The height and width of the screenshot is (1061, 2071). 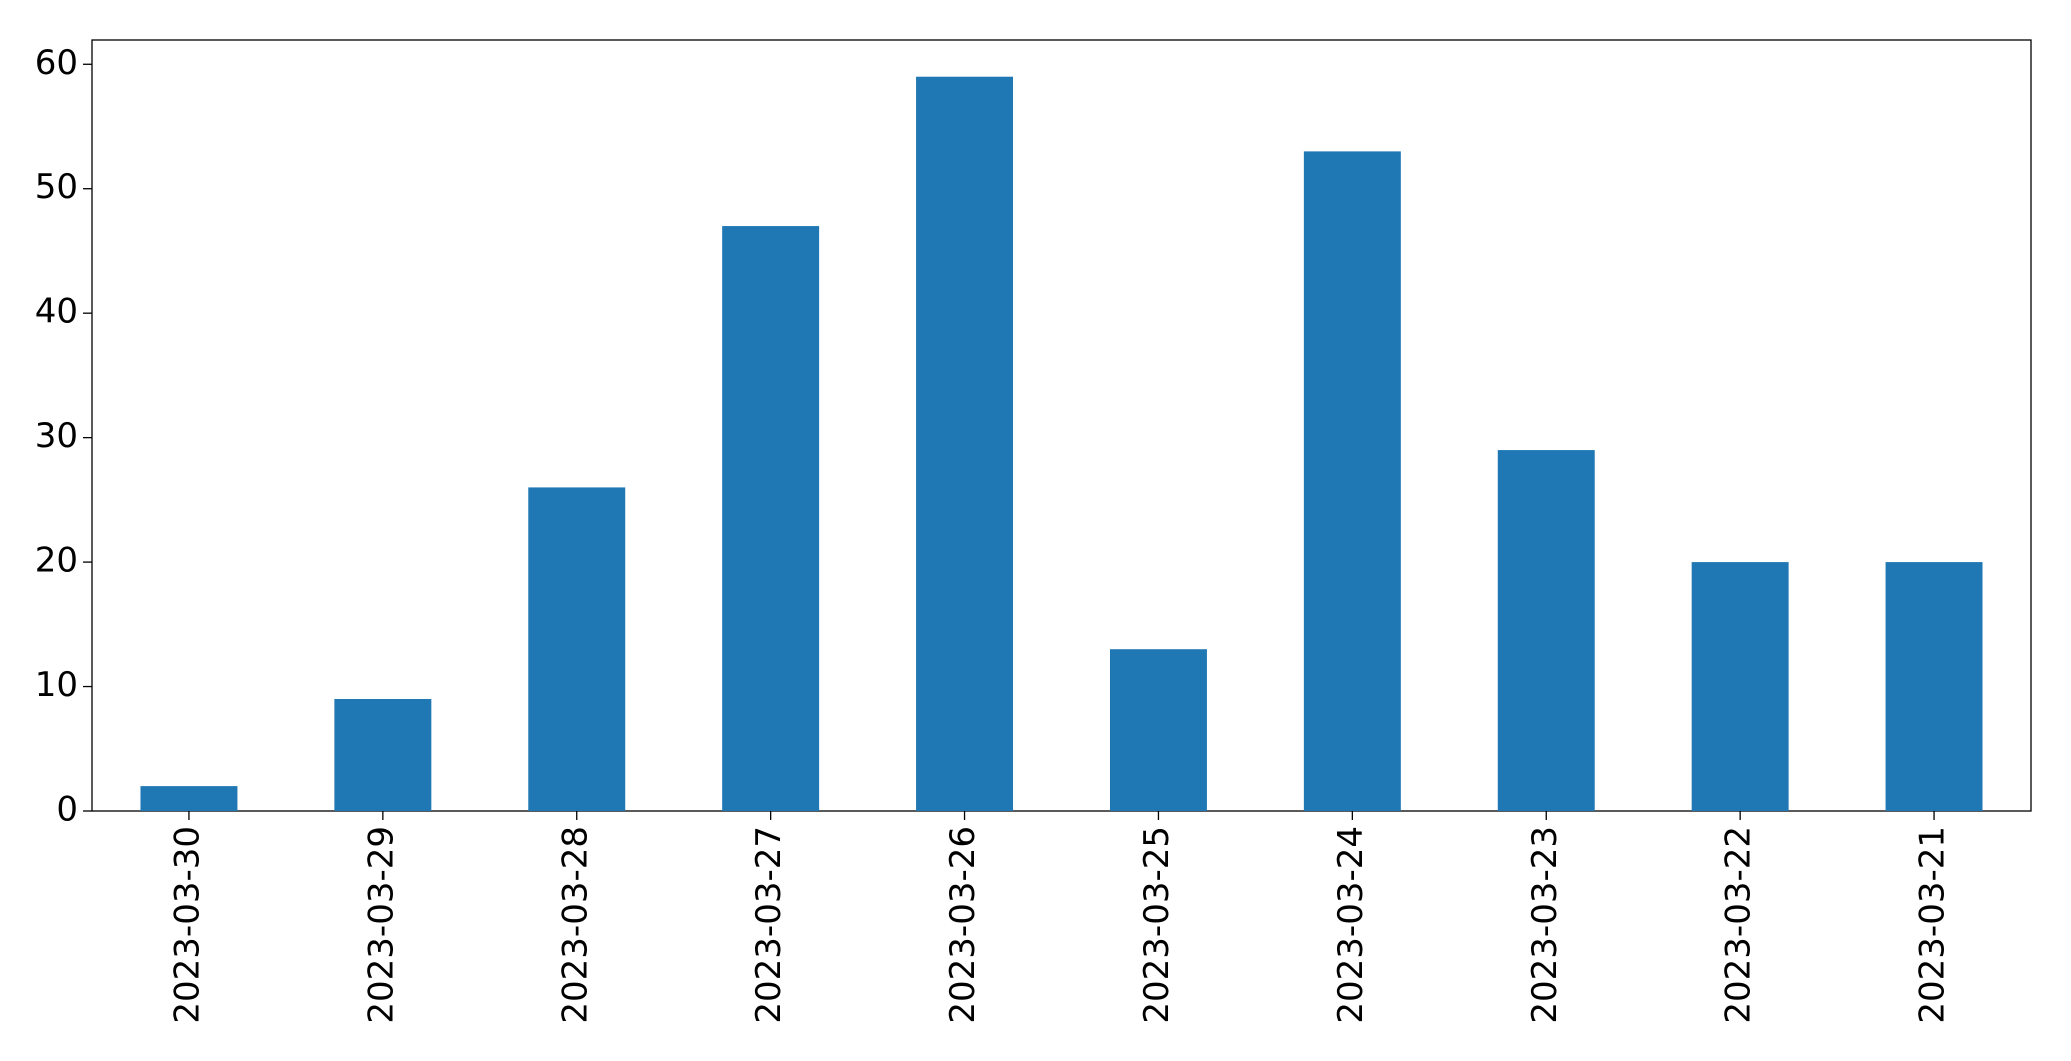 I want to click on x-tick-label: 2023-03-25, so click(x=1157, y=925).